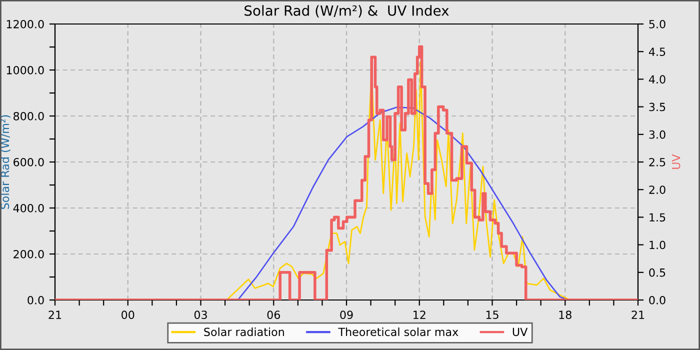 This screenshot has width=700, height=350. Describe the element at coordinates (273, 315) in the screenshot. I see `x-tick-label: 06` at that location.